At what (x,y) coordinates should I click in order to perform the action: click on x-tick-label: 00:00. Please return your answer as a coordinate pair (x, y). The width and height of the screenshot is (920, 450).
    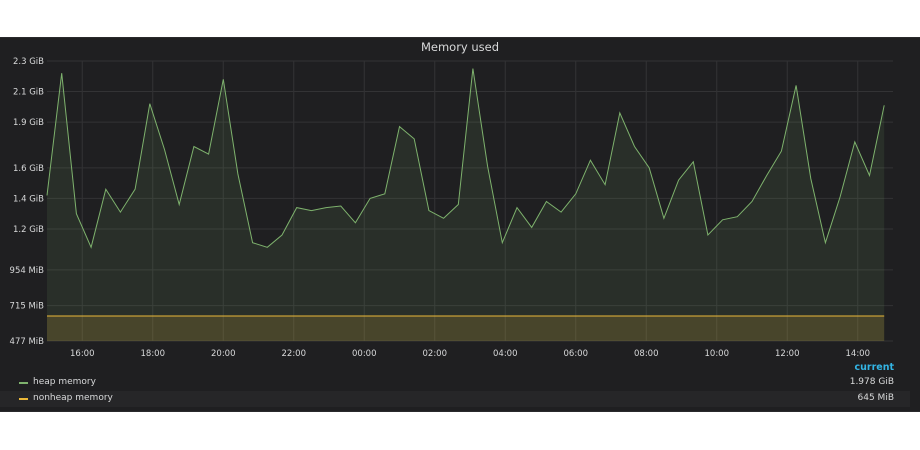
    Looking at the image, I should click on (364, 354).